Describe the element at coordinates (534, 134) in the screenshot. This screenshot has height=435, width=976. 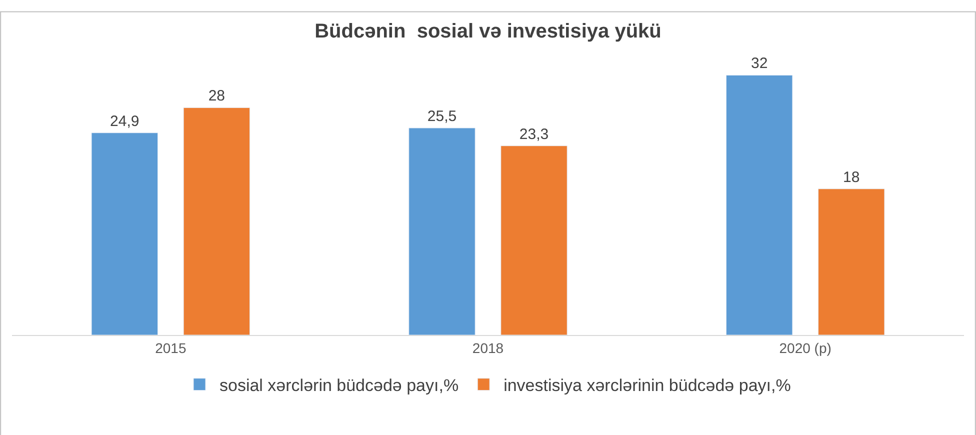
I see `data-label: 23,3` at that location.